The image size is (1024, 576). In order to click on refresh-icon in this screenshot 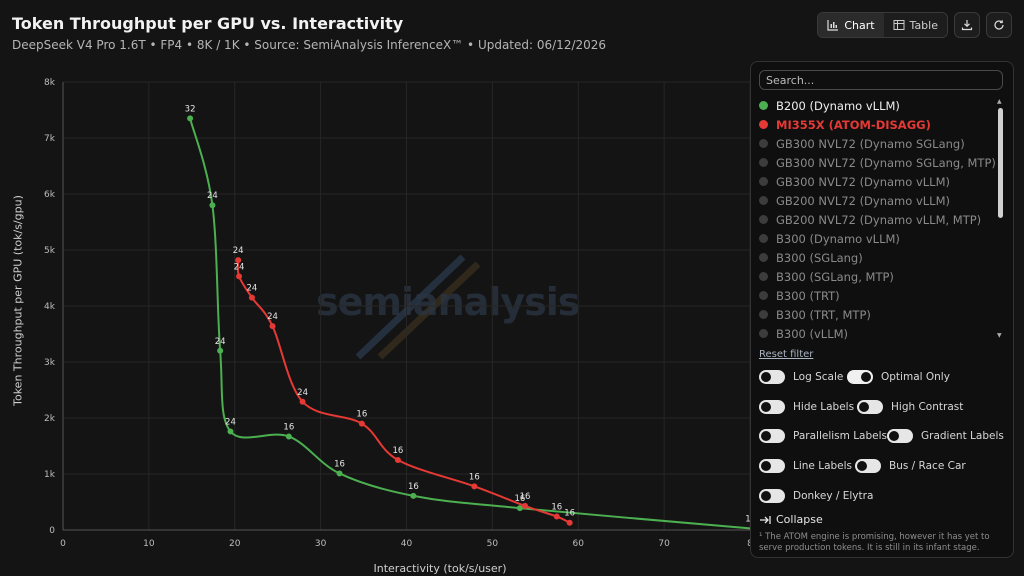, I will do `click(999, 25)`.